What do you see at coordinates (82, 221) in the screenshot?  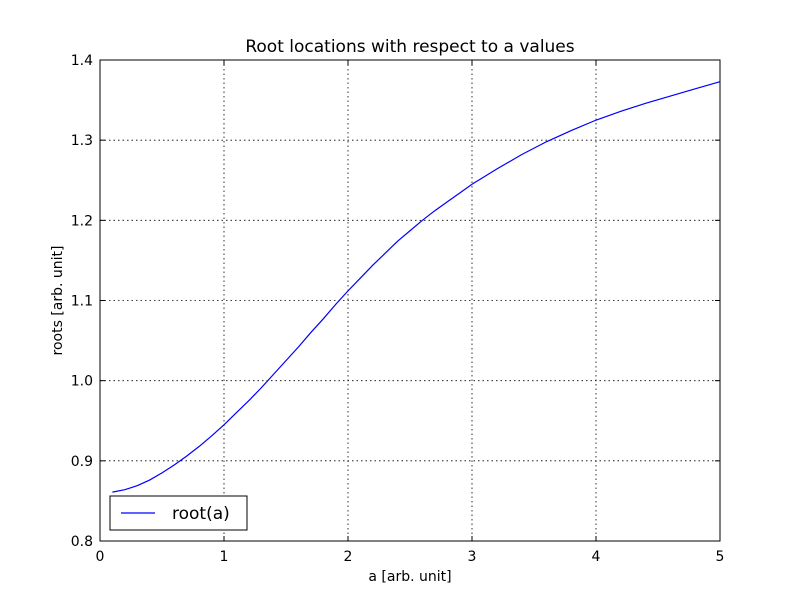 I see `y-tick-label: 1.2` at bounding box center [82, 221].